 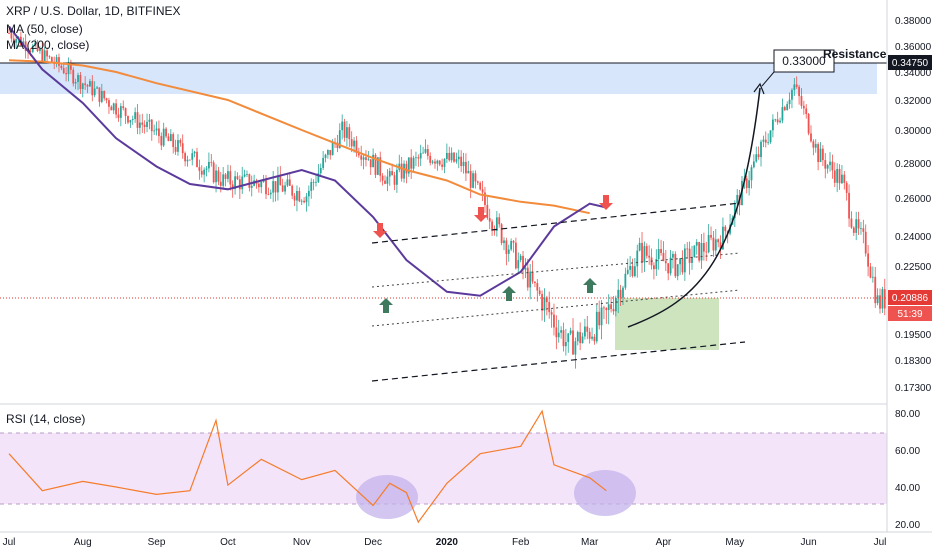 What do you see at coordinates (590, 542) in the screenshot?
I see `time-tick-label: Mar` at bounding box center [590, 542].